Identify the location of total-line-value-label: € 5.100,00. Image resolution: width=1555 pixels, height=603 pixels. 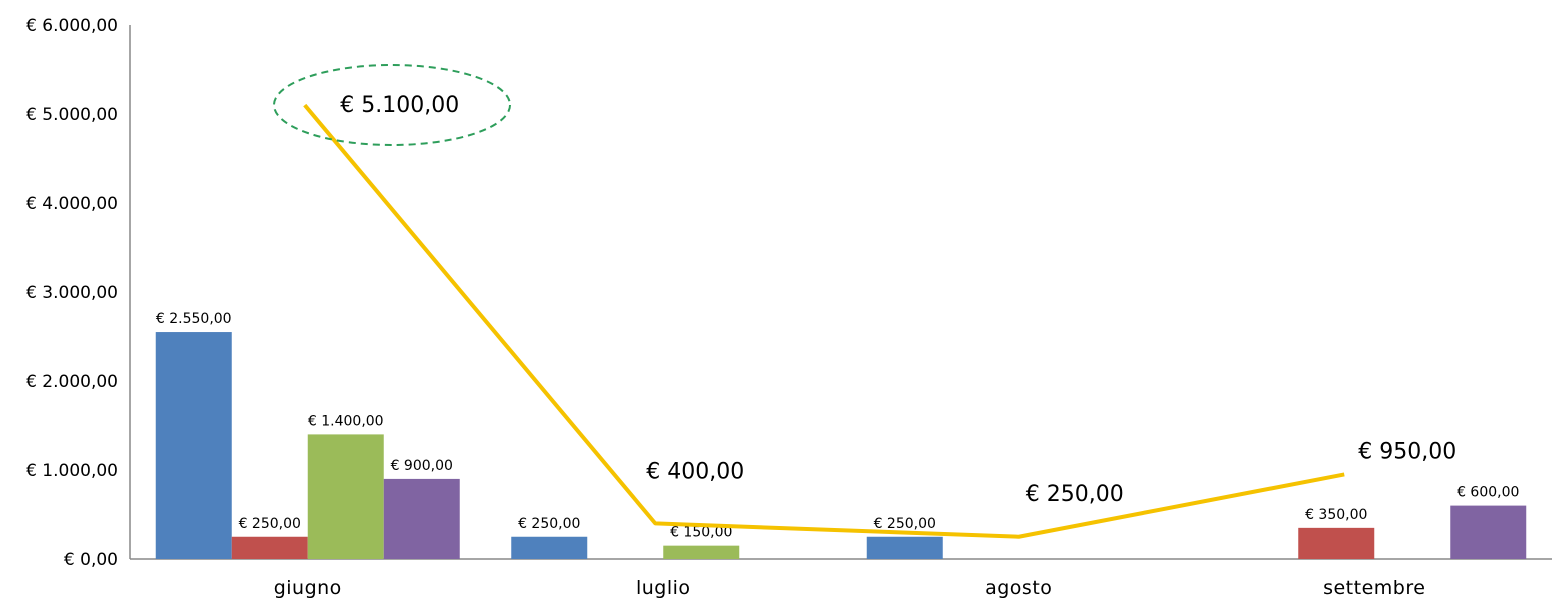
(399, 105).